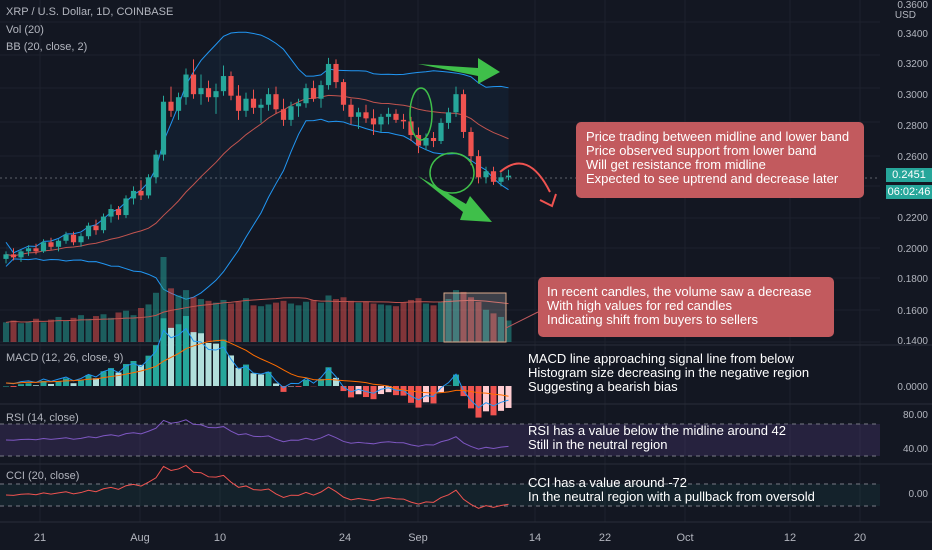 The height and width of the screenshot is (550, 932). What do you see at coordinates (686, 307) in the screenshot?
I see `volume-callout` at bounding box center [686, 307].